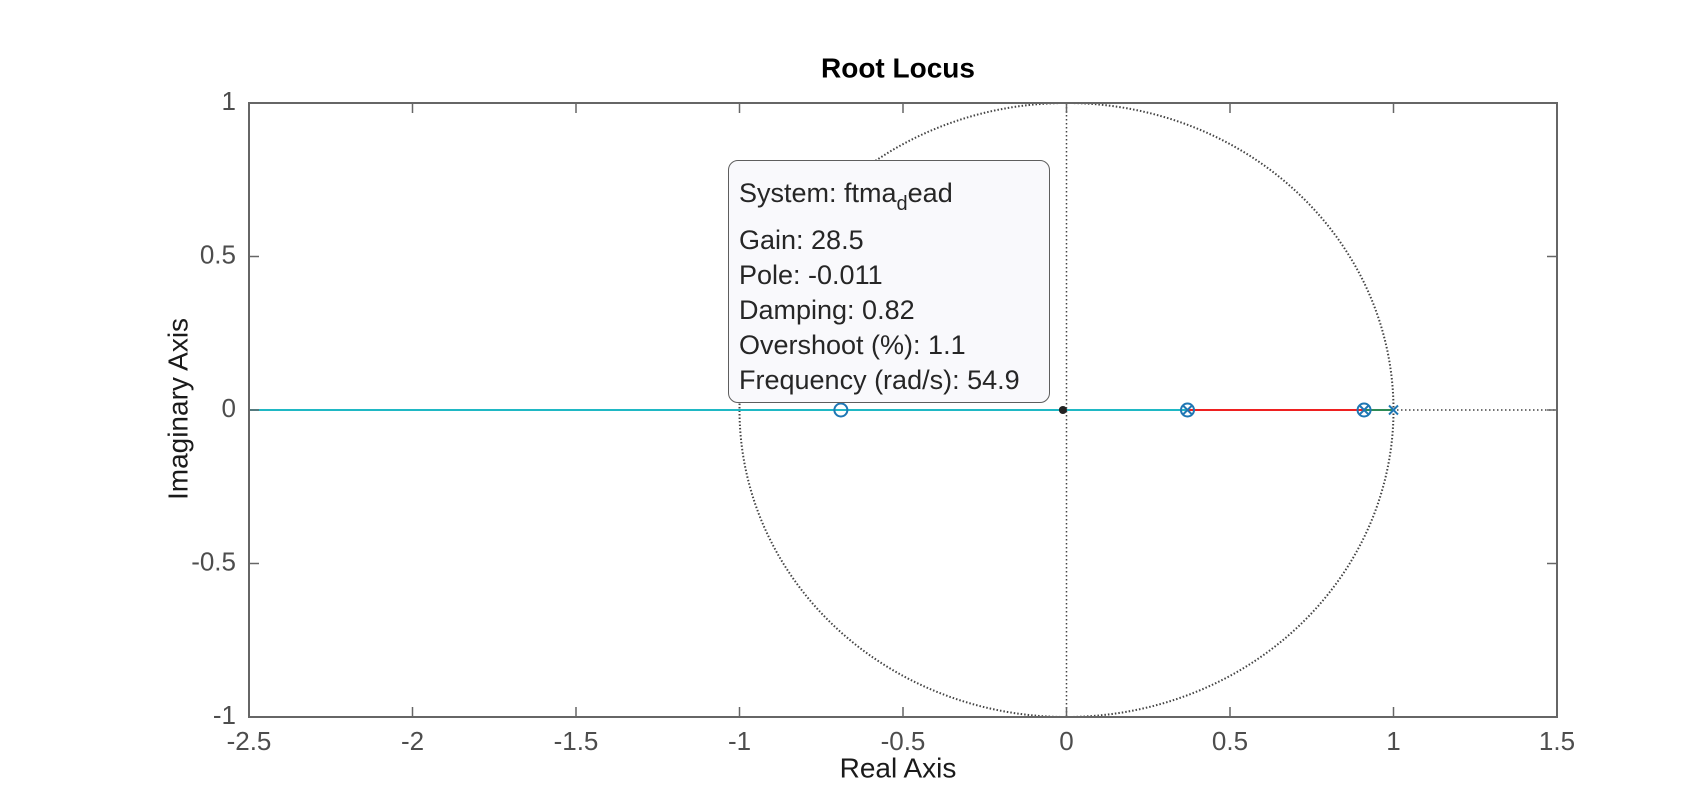 The image size is (1696, 794). Describe the element at coordinates (229, 408) in the screenshot. I see `y-tick-label: 0` at that location.